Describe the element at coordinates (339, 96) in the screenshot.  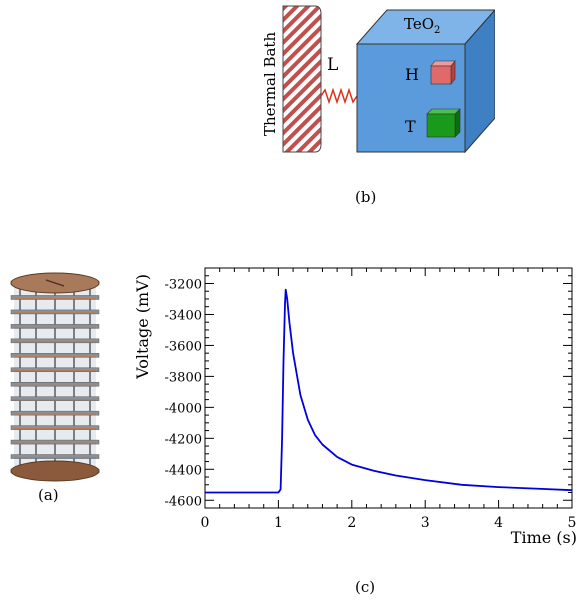
I see `thermal-link-spring` at that location.